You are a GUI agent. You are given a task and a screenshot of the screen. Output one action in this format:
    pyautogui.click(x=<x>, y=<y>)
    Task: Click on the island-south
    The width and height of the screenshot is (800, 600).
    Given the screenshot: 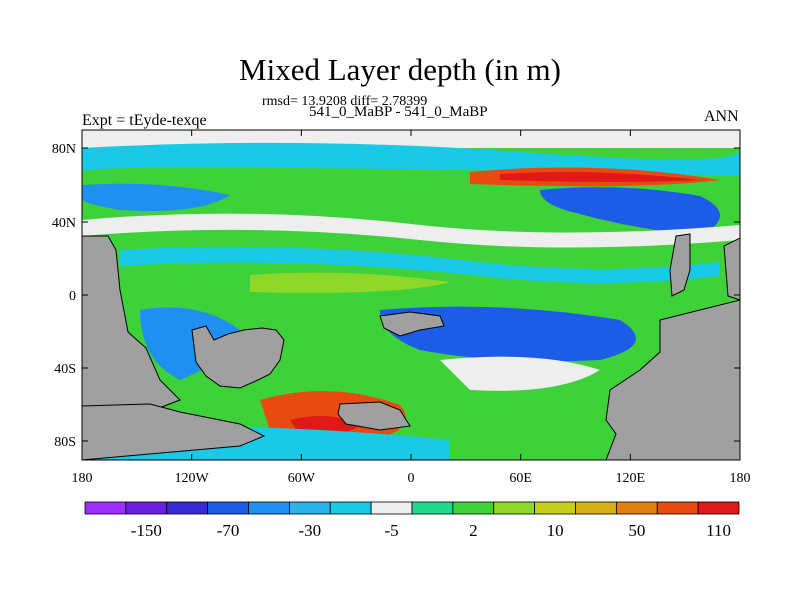 What is the action you would take?
    pyautogui.click(x=374, y=416)
    